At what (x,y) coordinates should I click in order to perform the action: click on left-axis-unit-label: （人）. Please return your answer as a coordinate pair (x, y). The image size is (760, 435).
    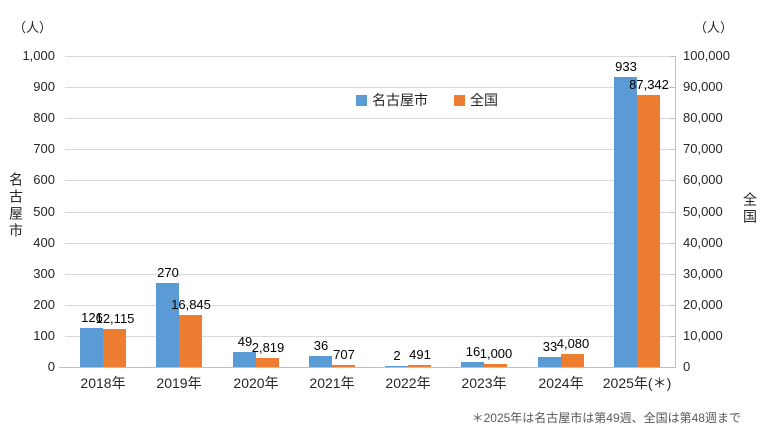
    Looking at the image, I should click on (32, 27).